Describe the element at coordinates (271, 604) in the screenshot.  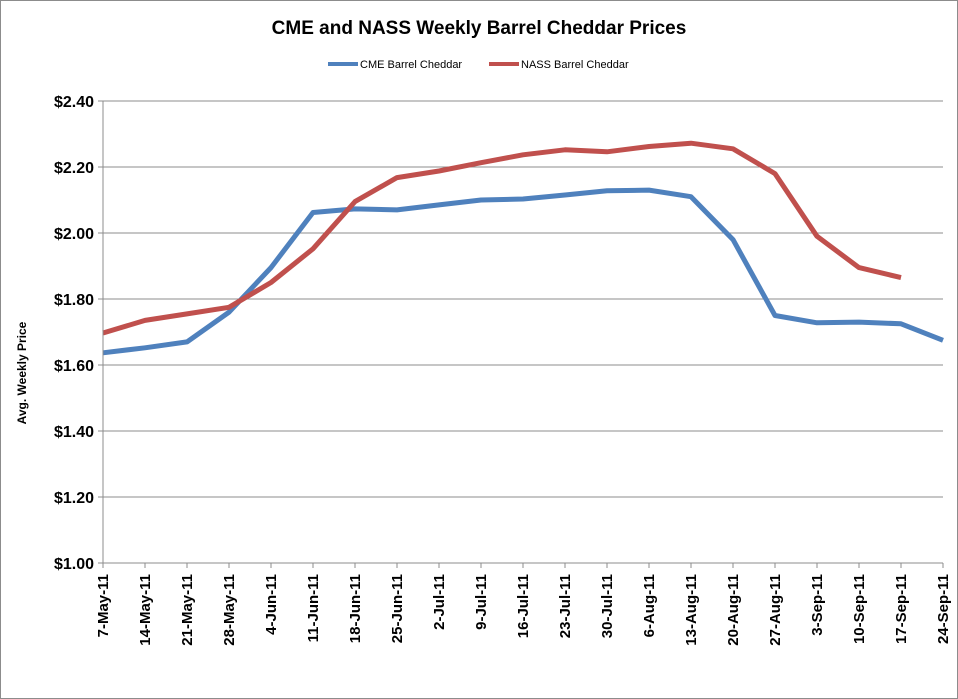
I see `x-tick-label: 4-Jun-11` at that location.